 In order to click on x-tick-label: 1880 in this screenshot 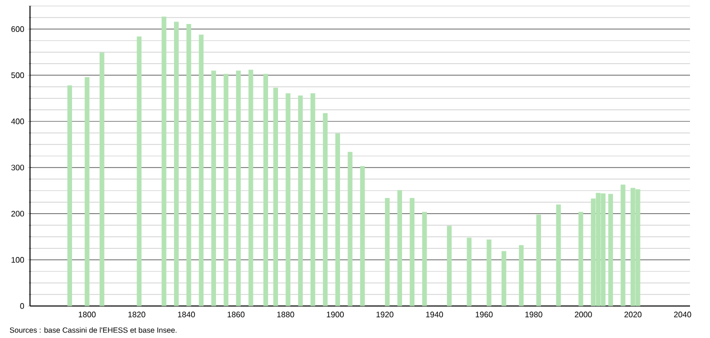, I will do `click(285, 315)`.